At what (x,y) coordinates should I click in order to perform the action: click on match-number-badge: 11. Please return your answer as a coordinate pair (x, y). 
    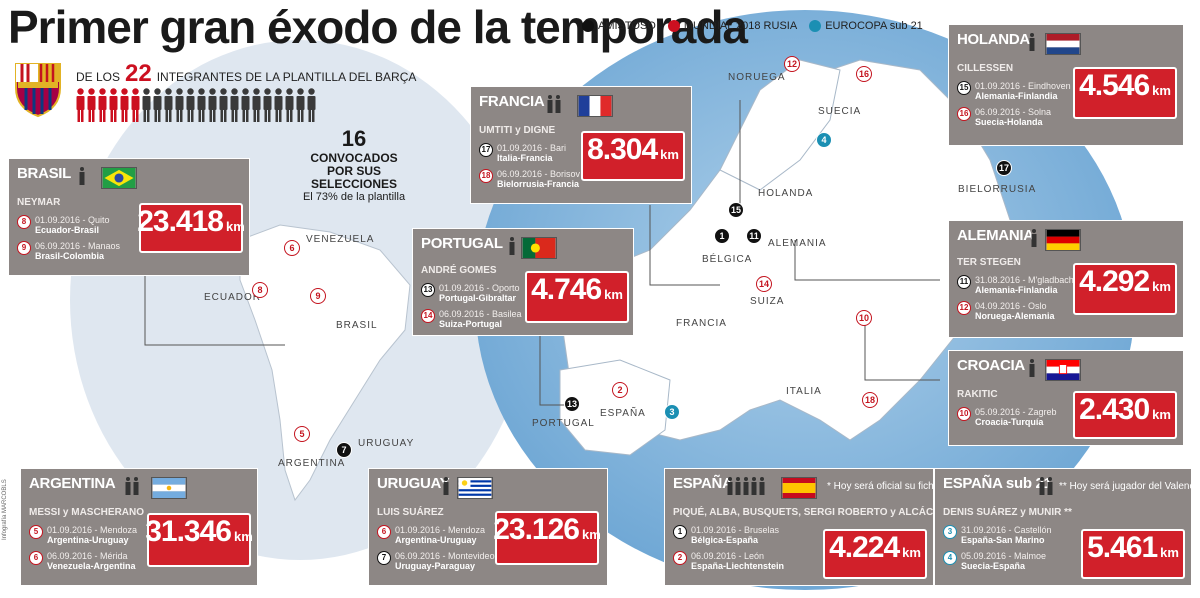
    Looking at the image, I should click on (964, 282).